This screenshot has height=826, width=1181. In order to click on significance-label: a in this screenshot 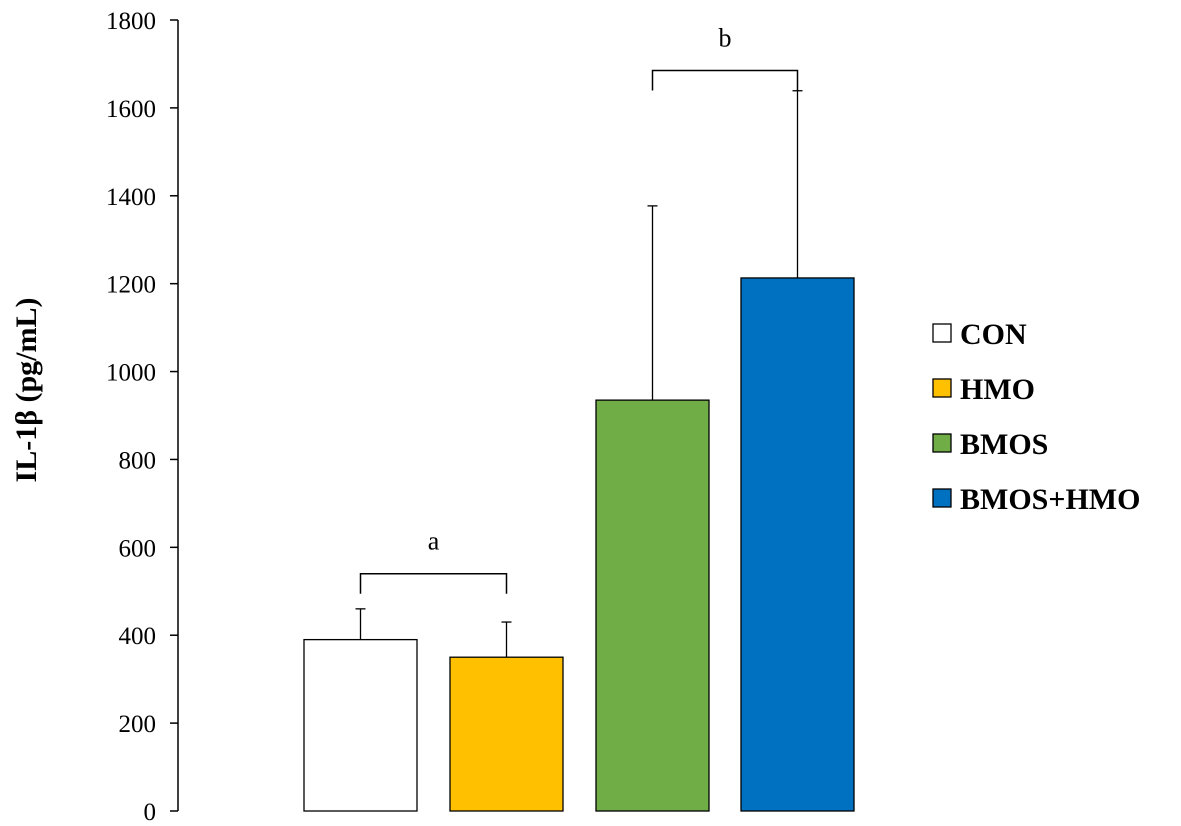, I will do `click(434, 541)`.